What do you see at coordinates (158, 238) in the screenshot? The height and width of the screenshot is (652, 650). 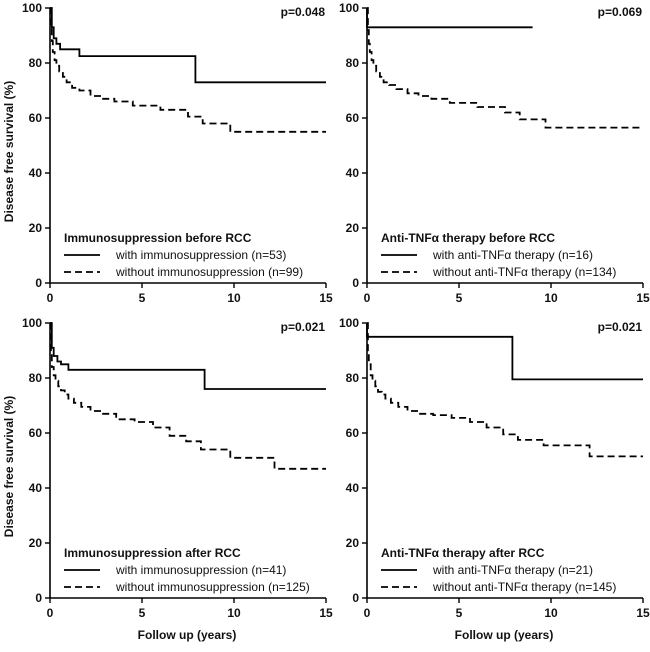 I see `legend-title: Immunosuppression before RCC` at bounding box center [158, 238].